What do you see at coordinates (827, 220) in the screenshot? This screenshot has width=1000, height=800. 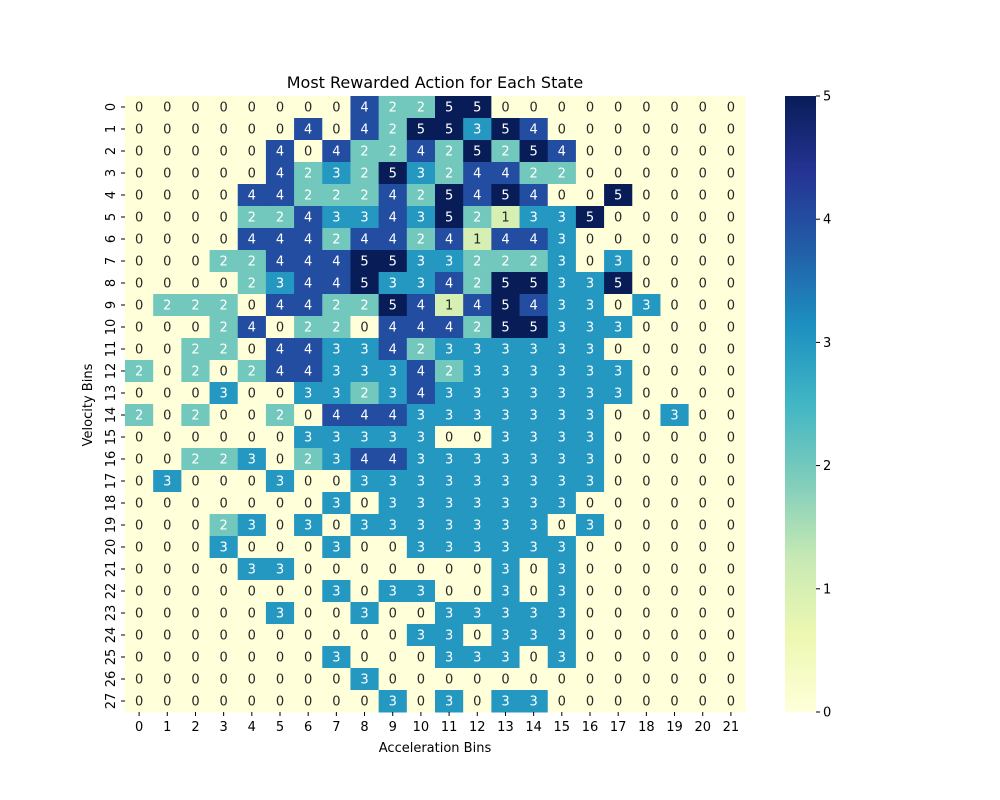 I see `colorbar-tick-label: 4` at bounding box center [827, 220].